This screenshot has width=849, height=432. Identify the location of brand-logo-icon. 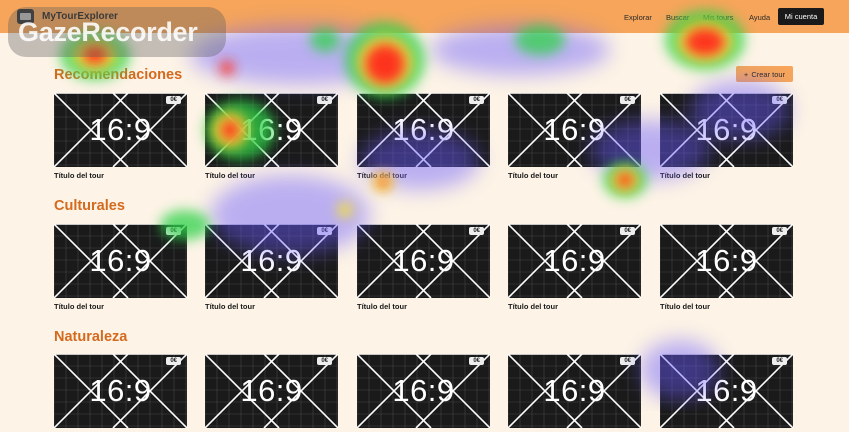
(25, 16).